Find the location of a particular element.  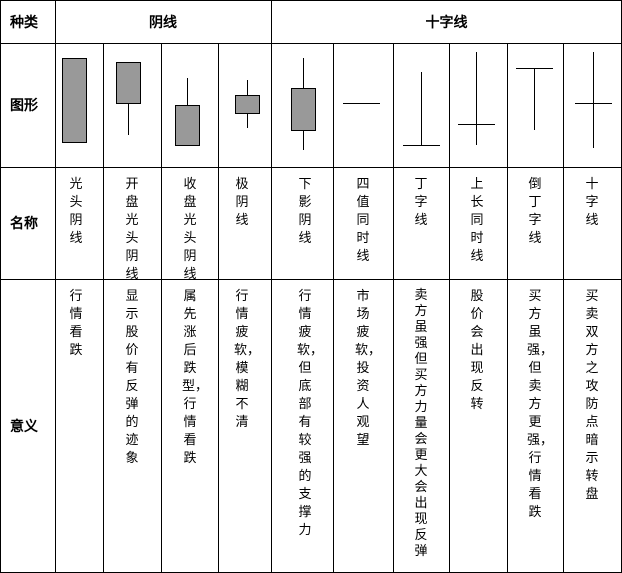

column-name-10: 十字线 is located at coordinates (592, 202).